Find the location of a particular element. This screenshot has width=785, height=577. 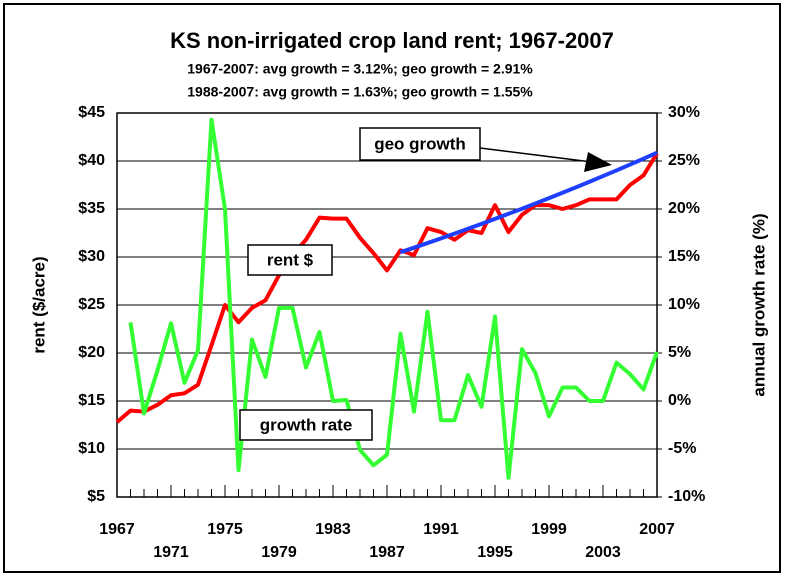

y-tick-label: $40 is located at coordinates (91, 160).